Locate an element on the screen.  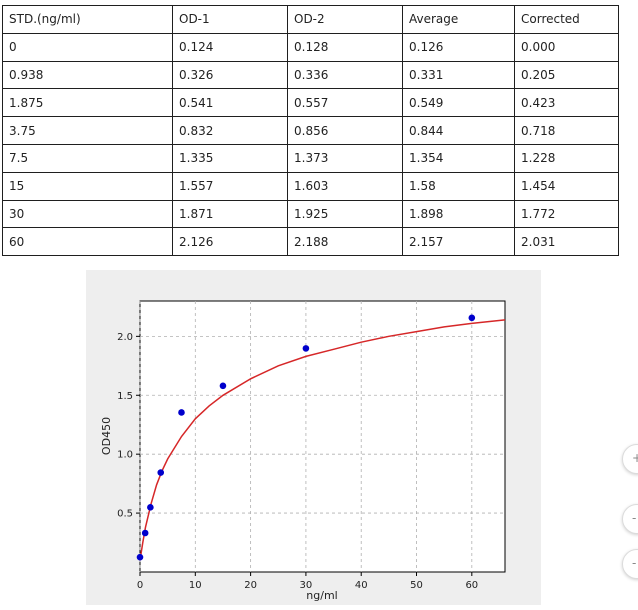
table-cell: 0.844 is located at coordinates (458, 130).